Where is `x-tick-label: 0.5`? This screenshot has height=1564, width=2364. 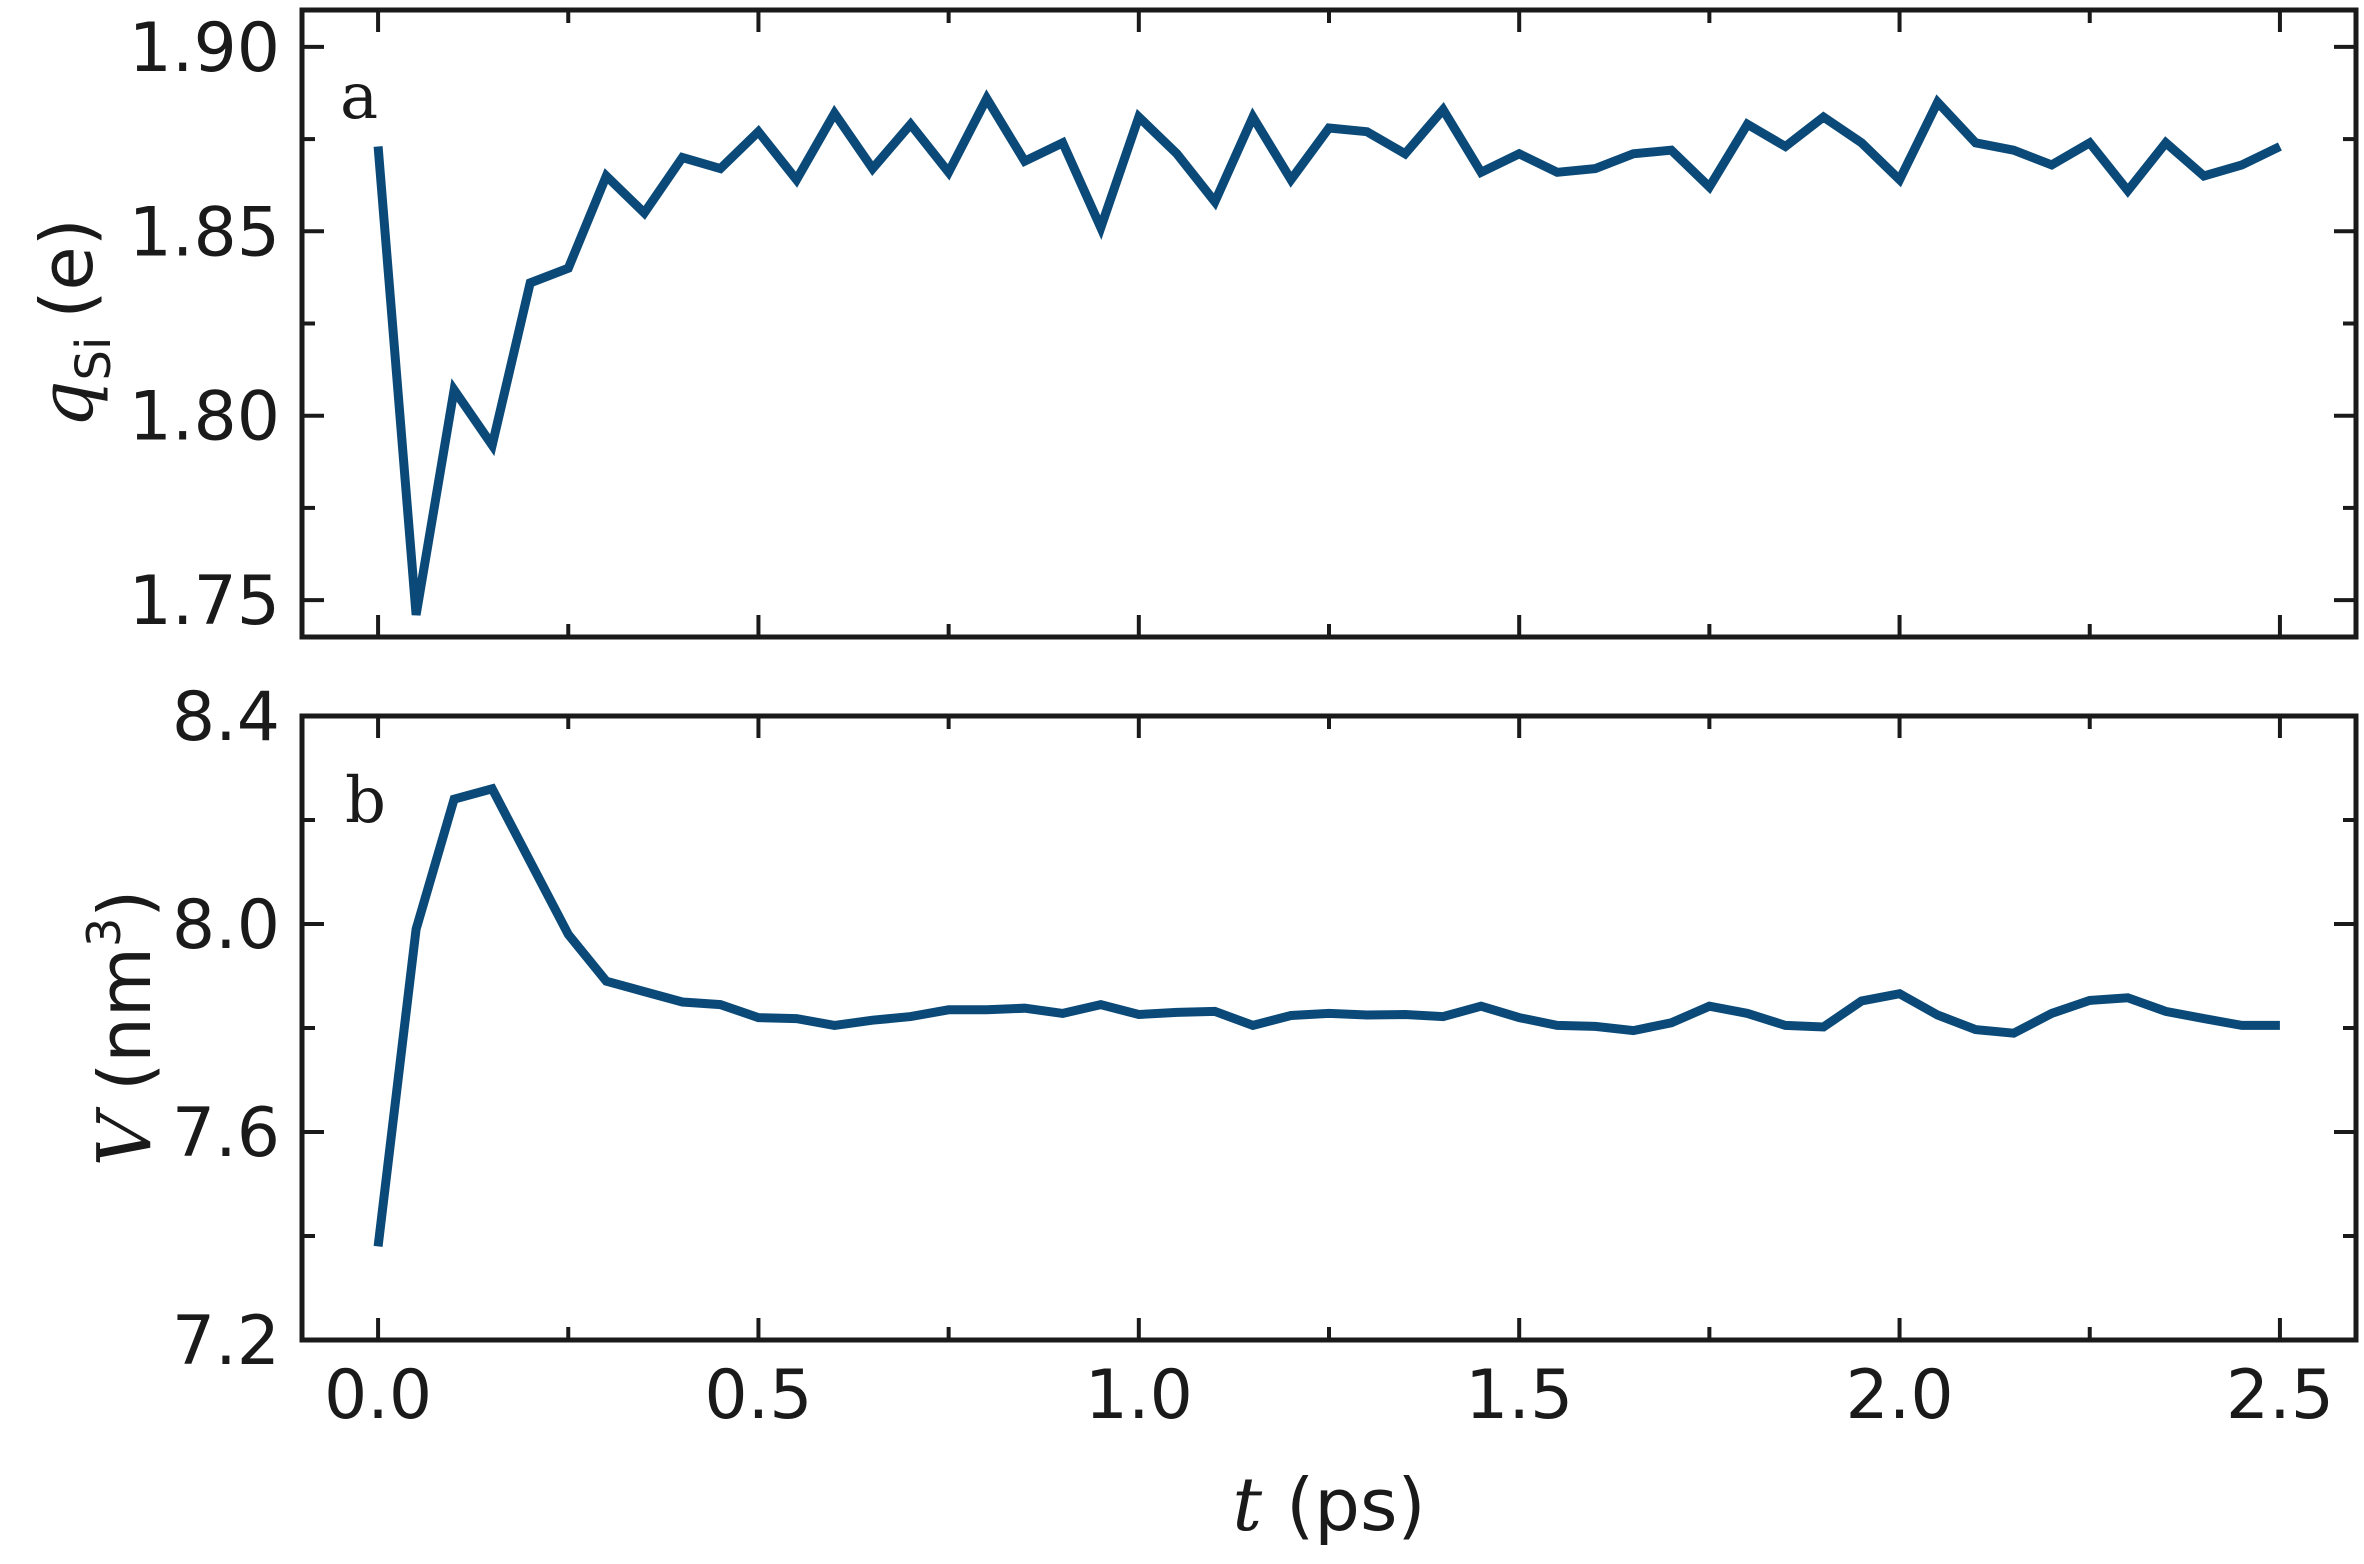
x-tick-label: 0.5 is located at coordinates (758, 1395).